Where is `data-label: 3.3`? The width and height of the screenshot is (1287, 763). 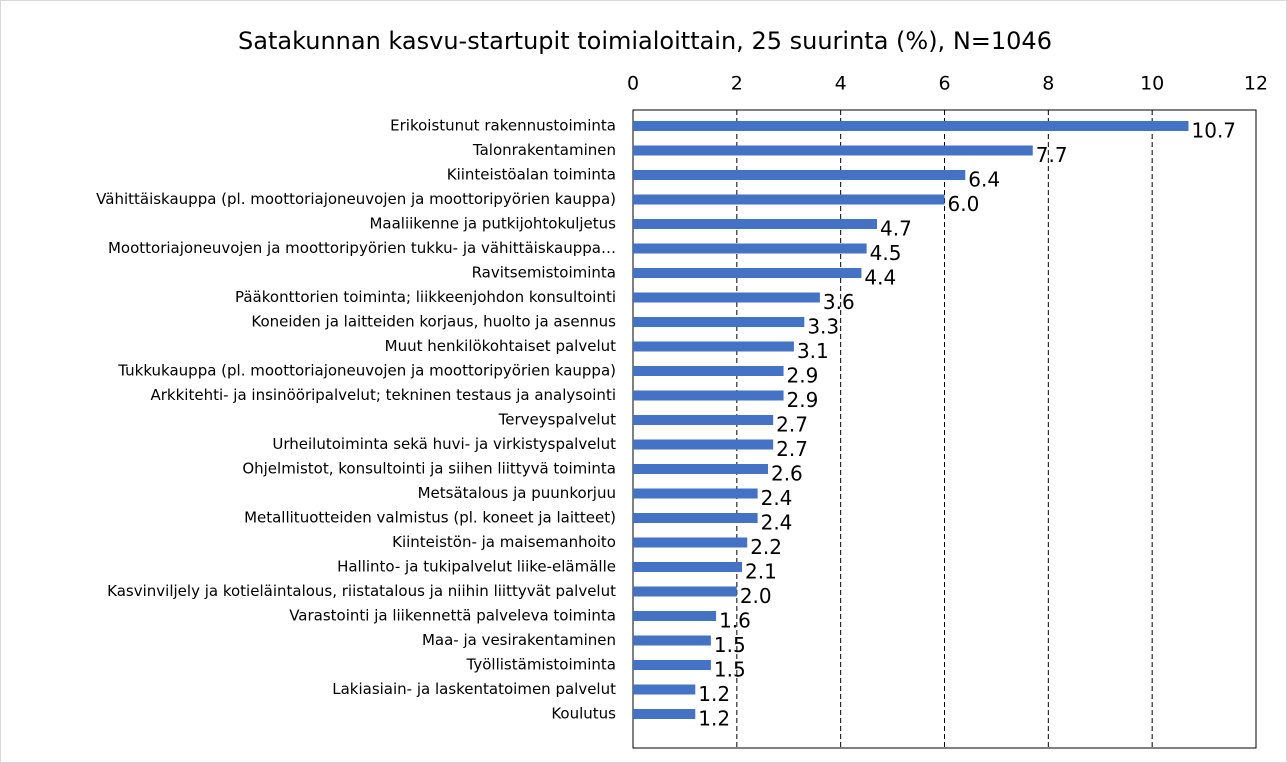 data-label: 3.3 is located at coordinates (823, 327).